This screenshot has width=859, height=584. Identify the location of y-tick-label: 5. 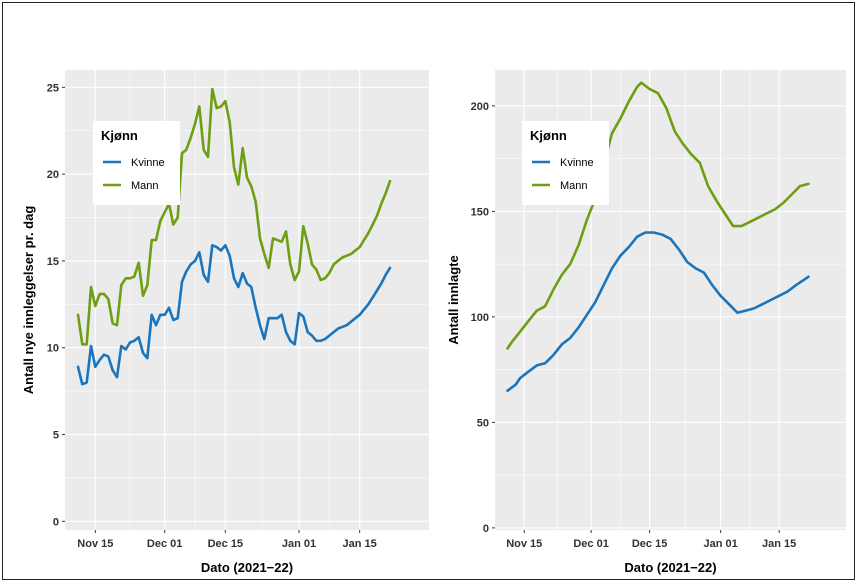
(56, 436).